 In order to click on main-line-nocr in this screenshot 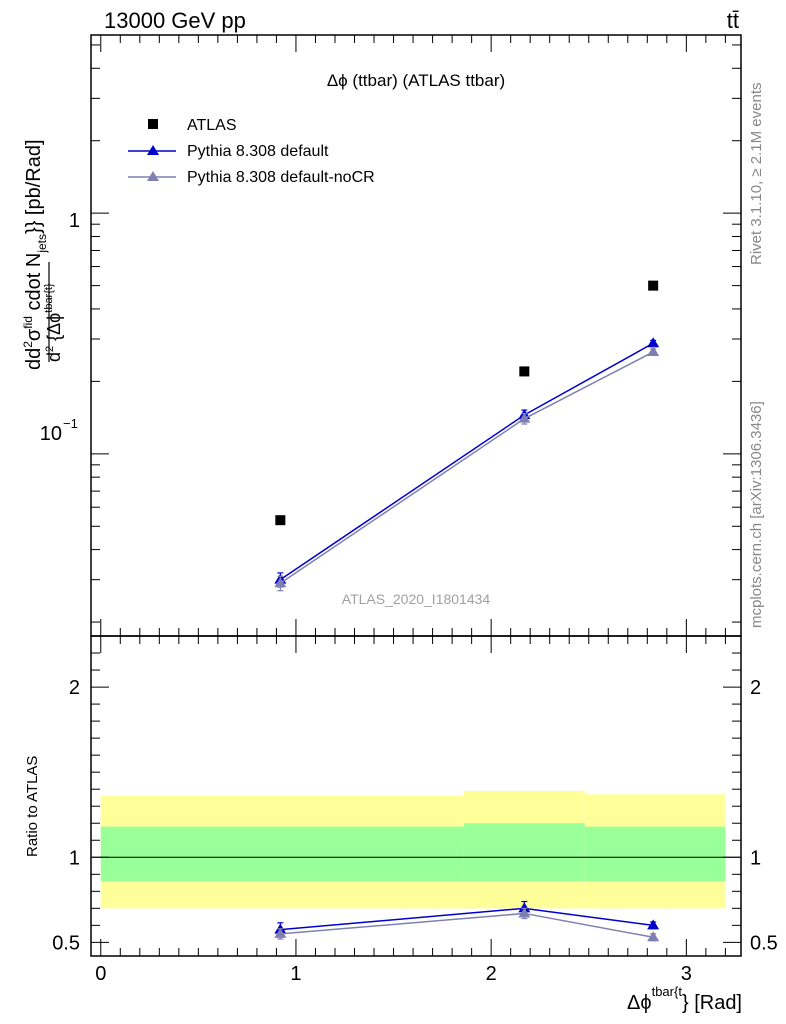, I will do `click(466, 467)`.